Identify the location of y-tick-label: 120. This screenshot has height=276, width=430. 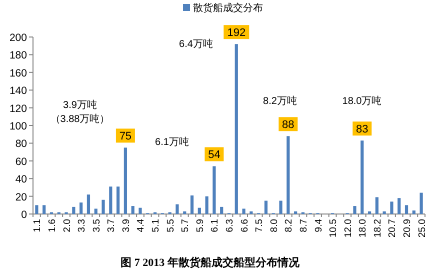
(18, 108).